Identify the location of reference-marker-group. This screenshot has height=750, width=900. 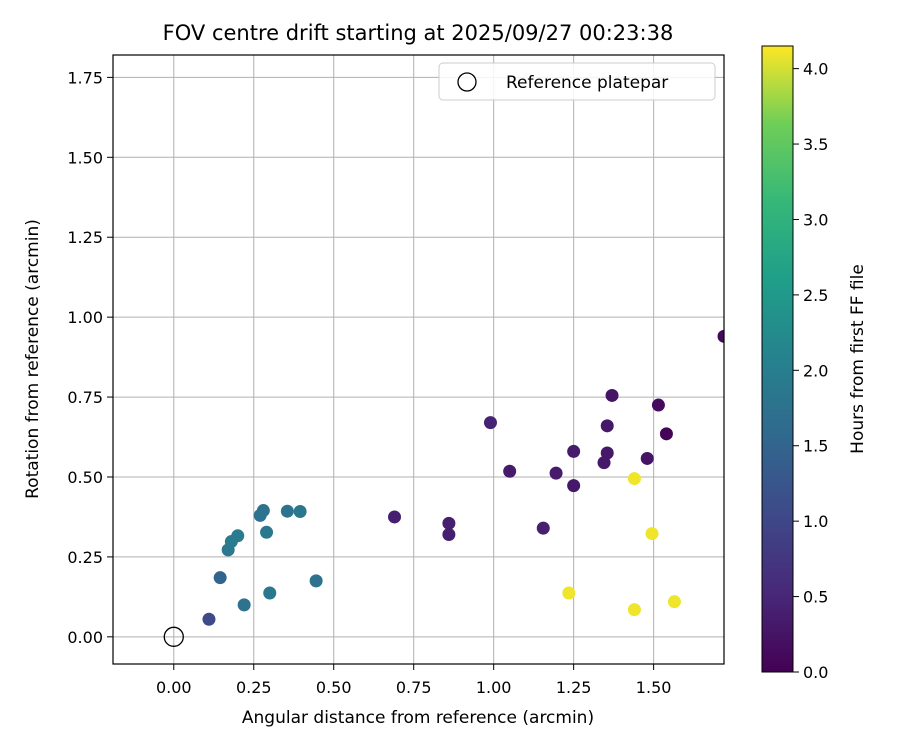
(173, 636).